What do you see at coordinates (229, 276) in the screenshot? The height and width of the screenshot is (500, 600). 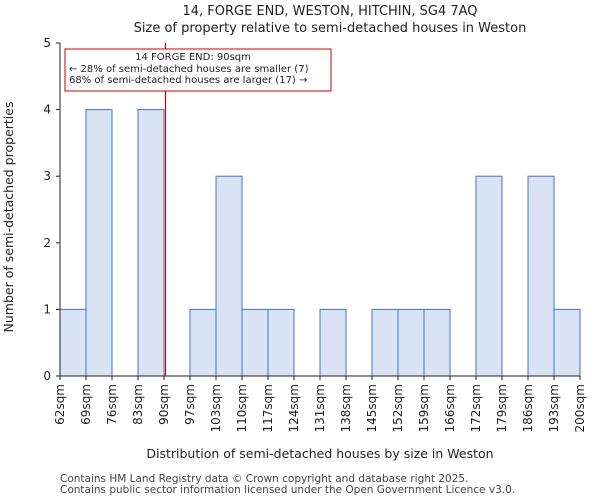 I see `bar-103sqm` at bounding box center [229, 276].